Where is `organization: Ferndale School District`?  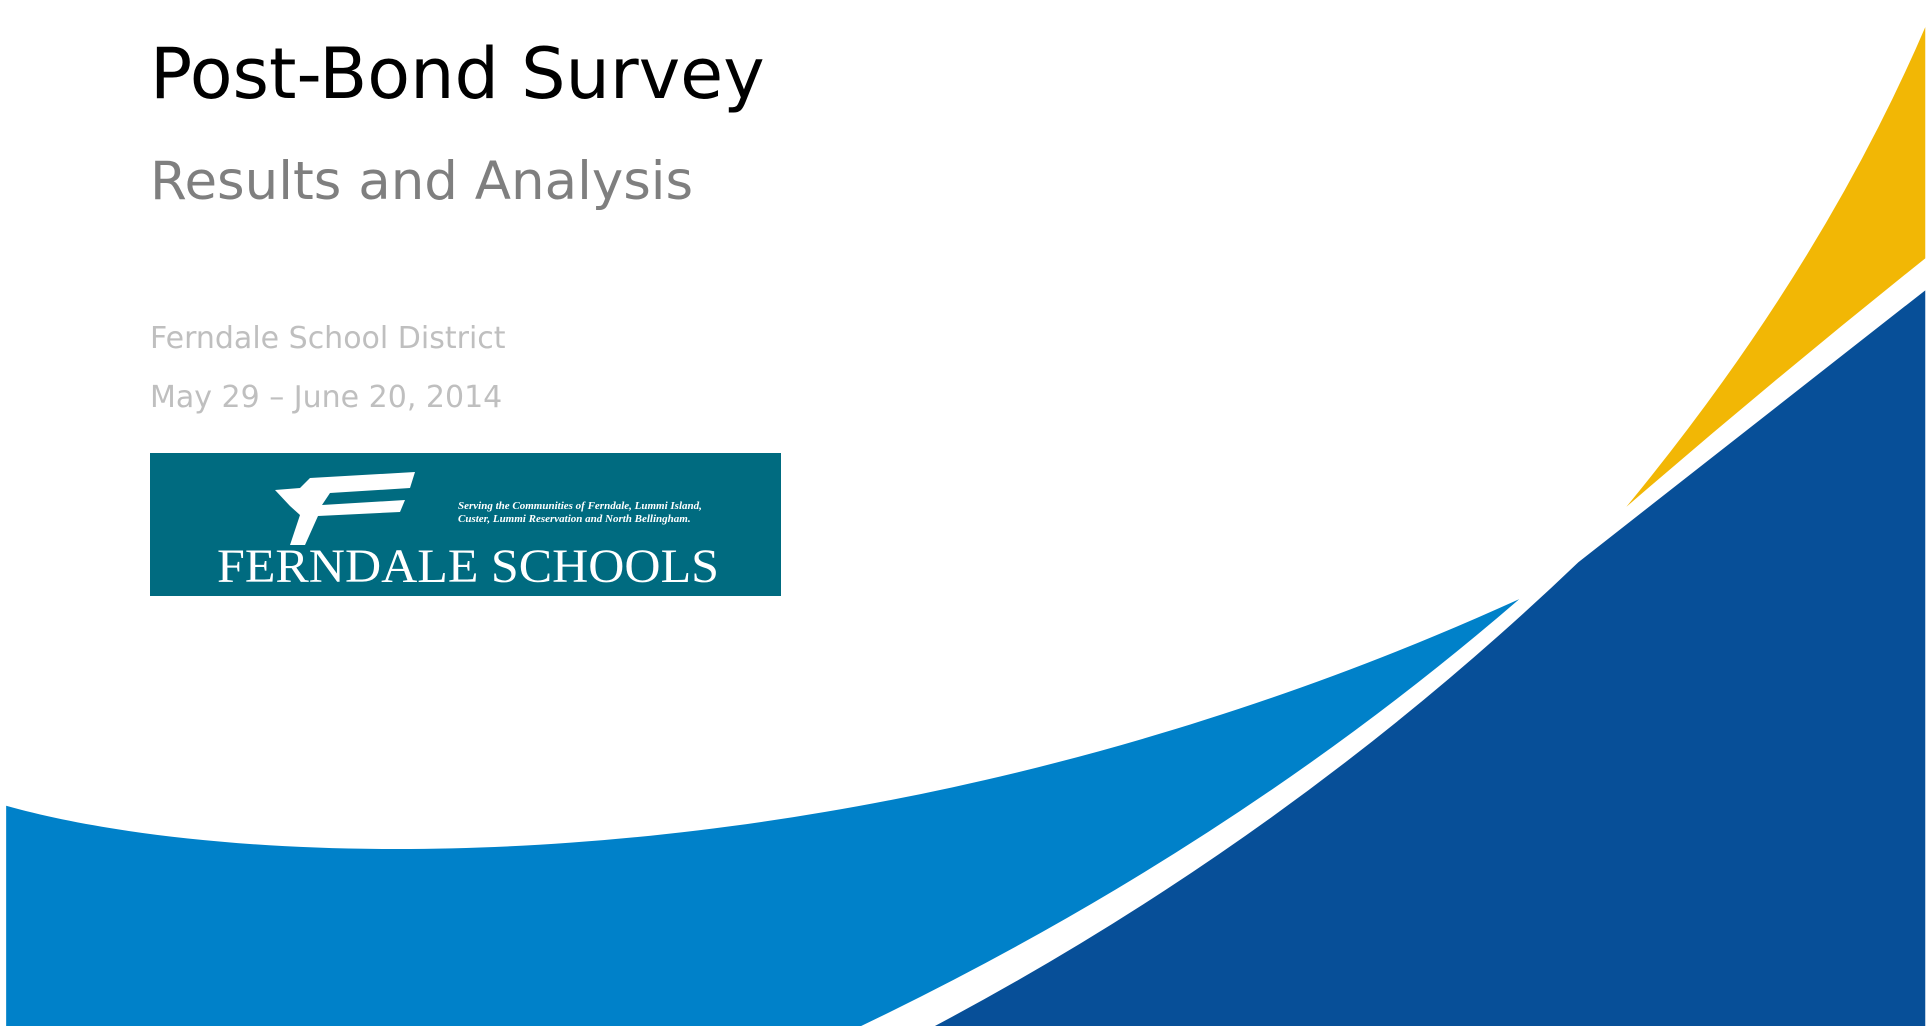 organization: Ferndale School District is located at coordinates (328, 338).